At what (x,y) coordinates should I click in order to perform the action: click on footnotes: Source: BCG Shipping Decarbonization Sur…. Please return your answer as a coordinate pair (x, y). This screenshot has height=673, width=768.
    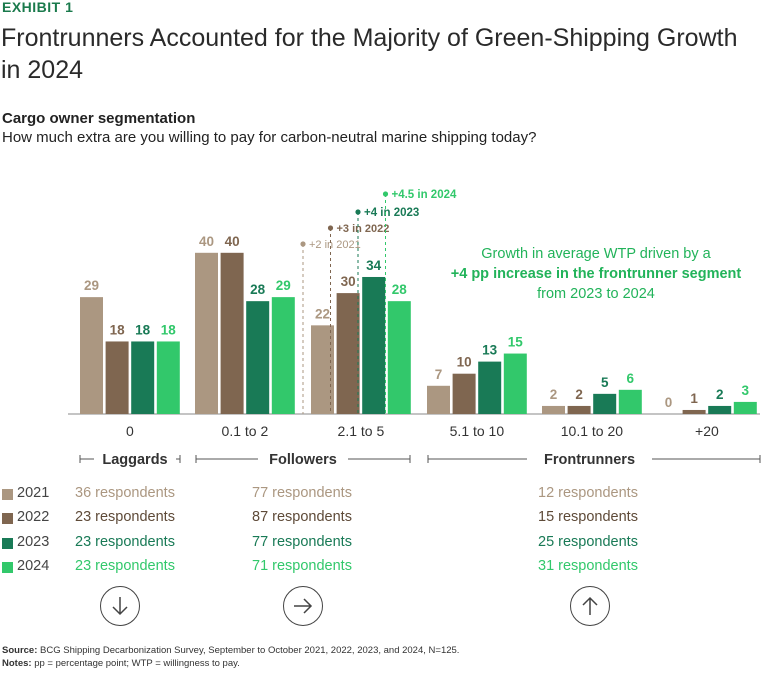
    Looking at the image, I should click on (230, 657).